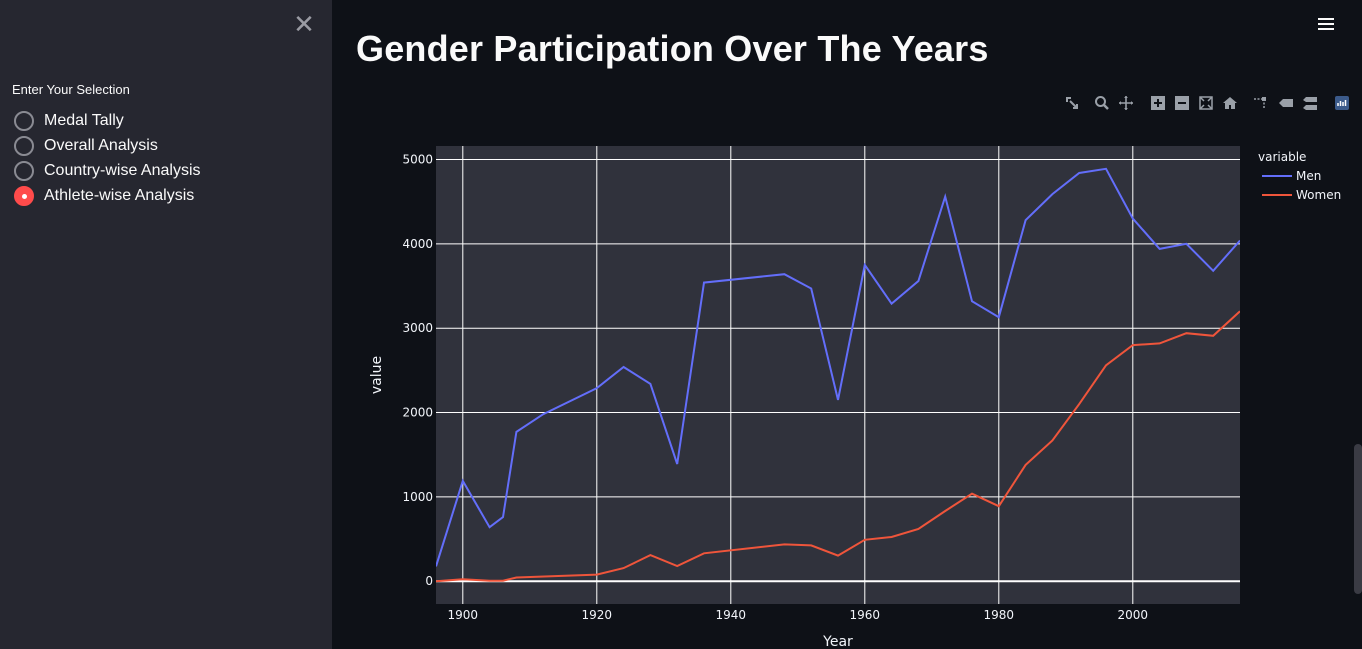 The image size is (1362, 649). What do you see at coordinates (1260, 103) in the screenshot?
I see `spike-lines-icon` at bounding box center [1260, 103].